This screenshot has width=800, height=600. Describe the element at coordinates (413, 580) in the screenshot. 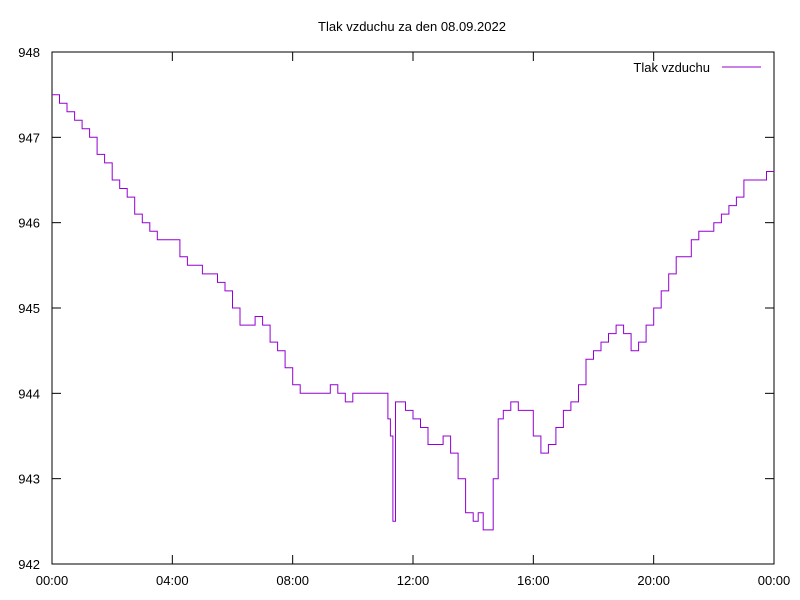

I see `x-tick-label: 12:00` at that location.